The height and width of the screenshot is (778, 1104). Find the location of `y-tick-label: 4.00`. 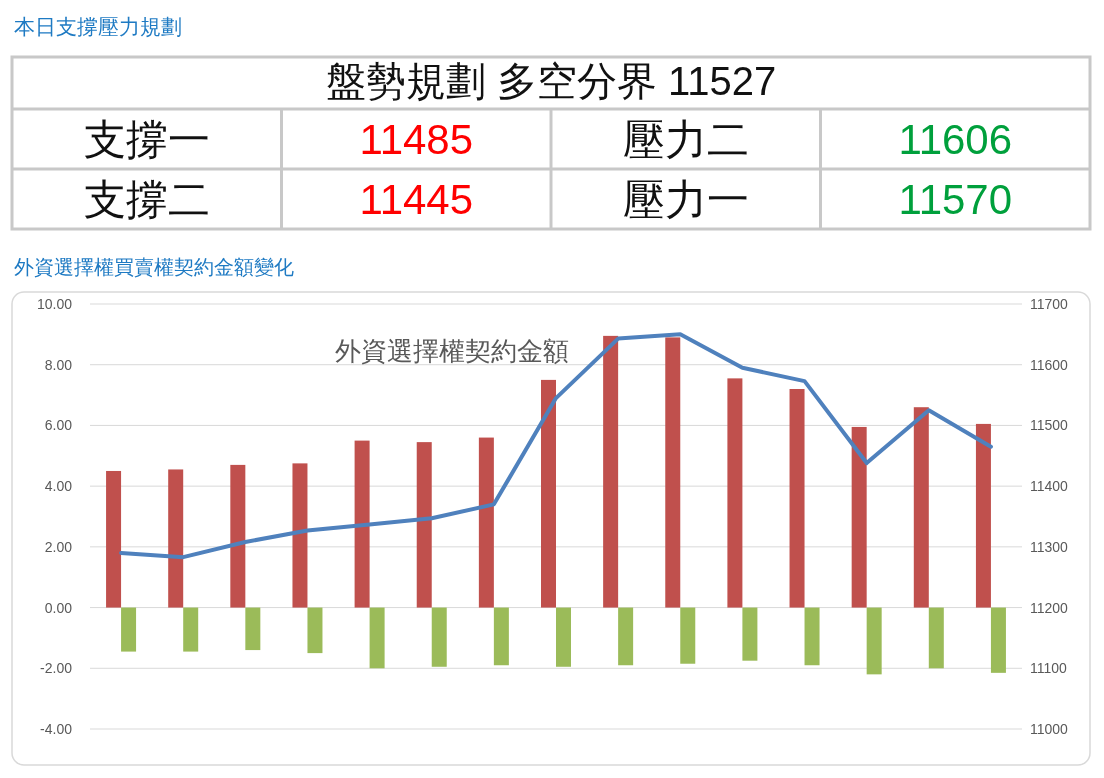

y-tick-label: 4.00 is located at coordinates (58, 486).